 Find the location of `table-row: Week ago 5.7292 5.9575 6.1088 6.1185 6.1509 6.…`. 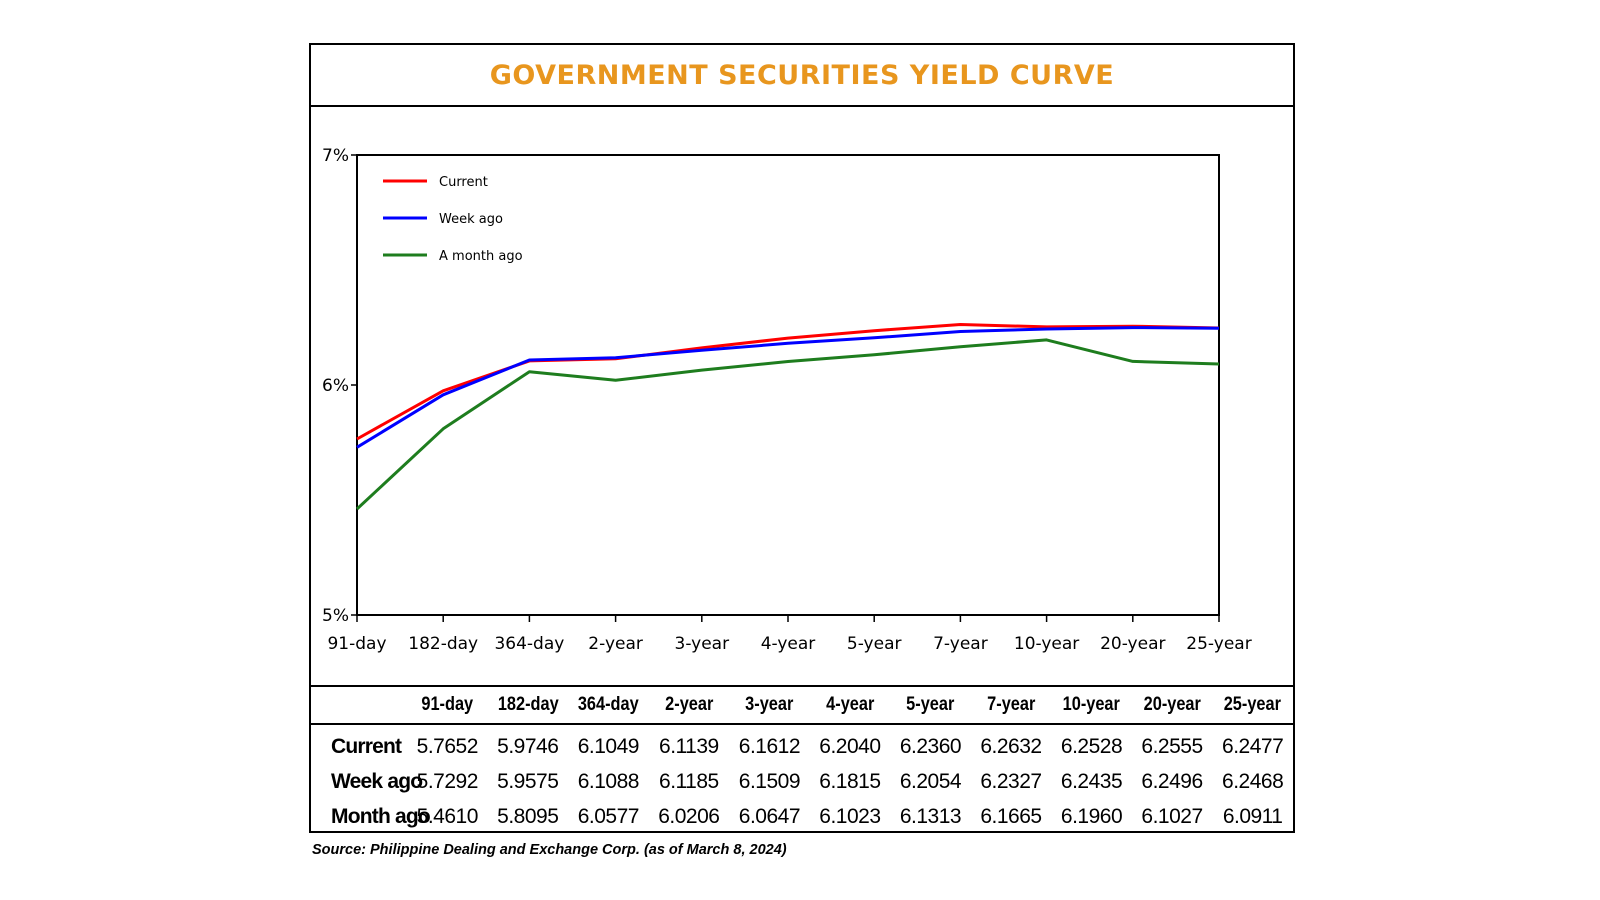

table-row: Week ago 5.7292 5.9575 6.1088 6.1185 6.1509 6.… is located at coordinates (802, 781).